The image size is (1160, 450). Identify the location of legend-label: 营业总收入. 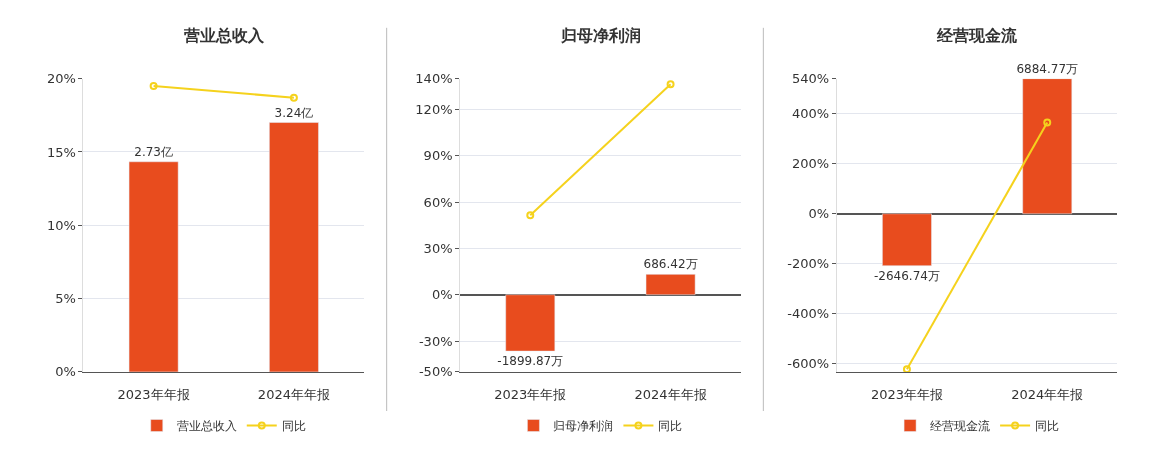
(206, 426).